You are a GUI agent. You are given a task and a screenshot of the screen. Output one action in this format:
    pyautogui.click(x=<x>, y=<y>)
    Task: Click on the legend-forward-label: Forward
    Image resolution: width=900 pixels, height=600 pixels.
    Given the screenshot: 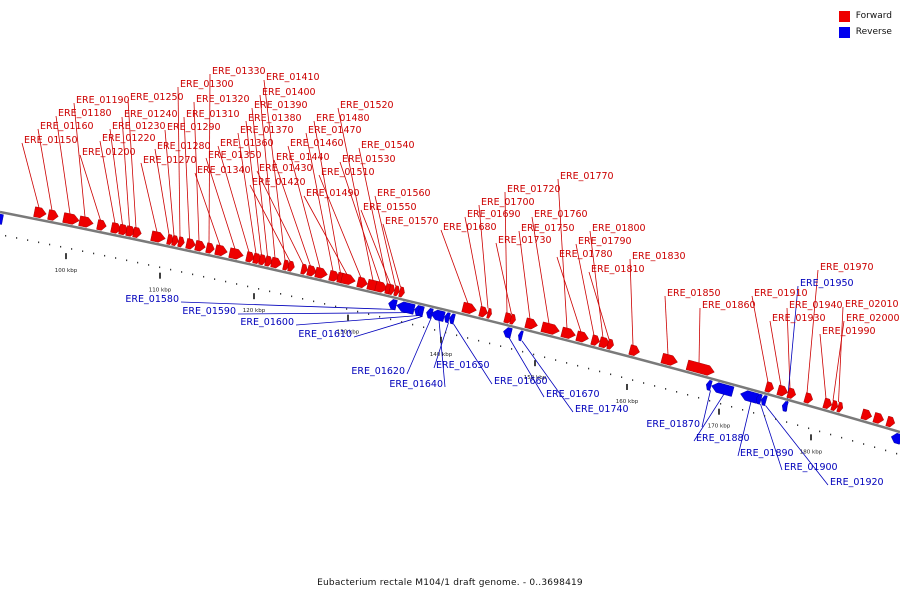 What is the action you would take?
    pyautogui.click(x=873, y=16)
    